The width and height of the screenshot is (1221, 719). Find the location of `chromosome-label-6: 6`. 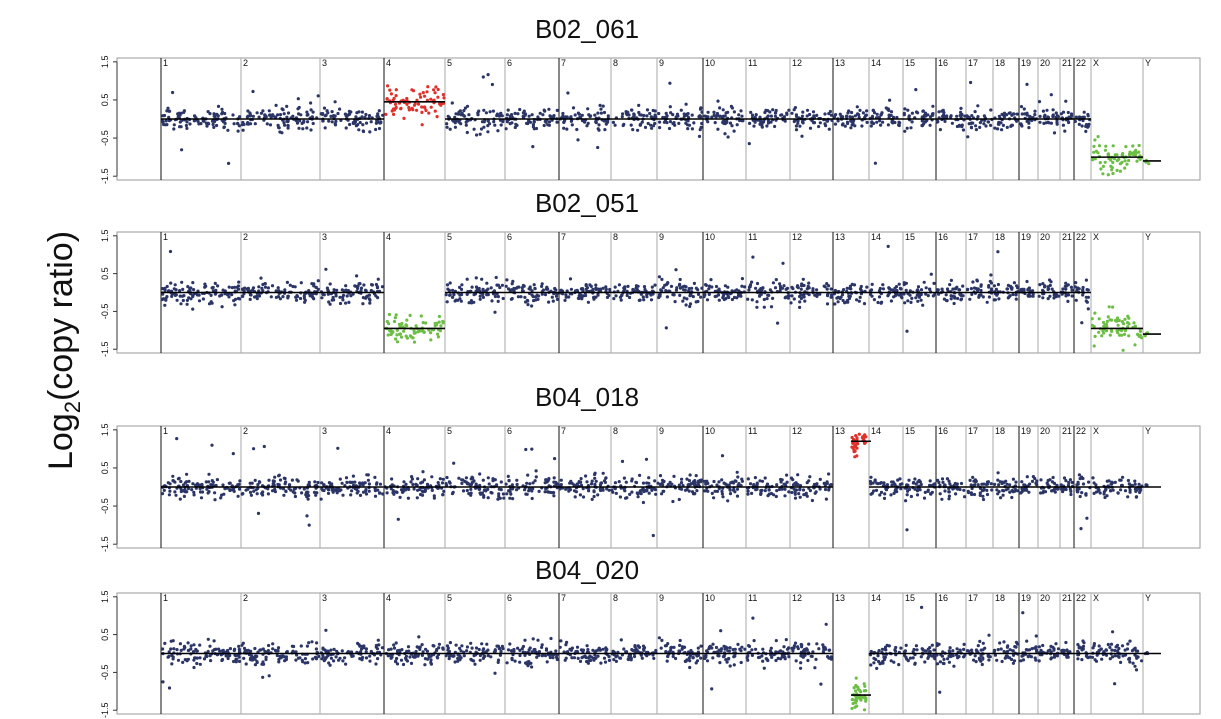

chromosome-label-6: 6 is located at coordinates (509, 431).